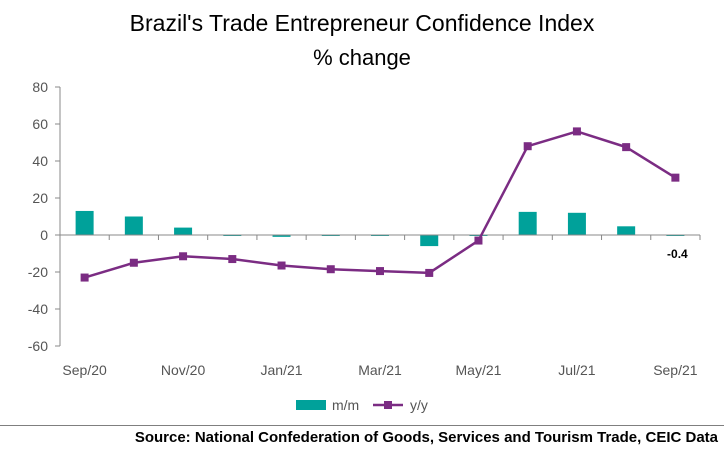 This screenshot has height=451, width=724. Describe the element at coordinates (311, 405) in the screenshot. I see `legend-swatch-mm` at that location.